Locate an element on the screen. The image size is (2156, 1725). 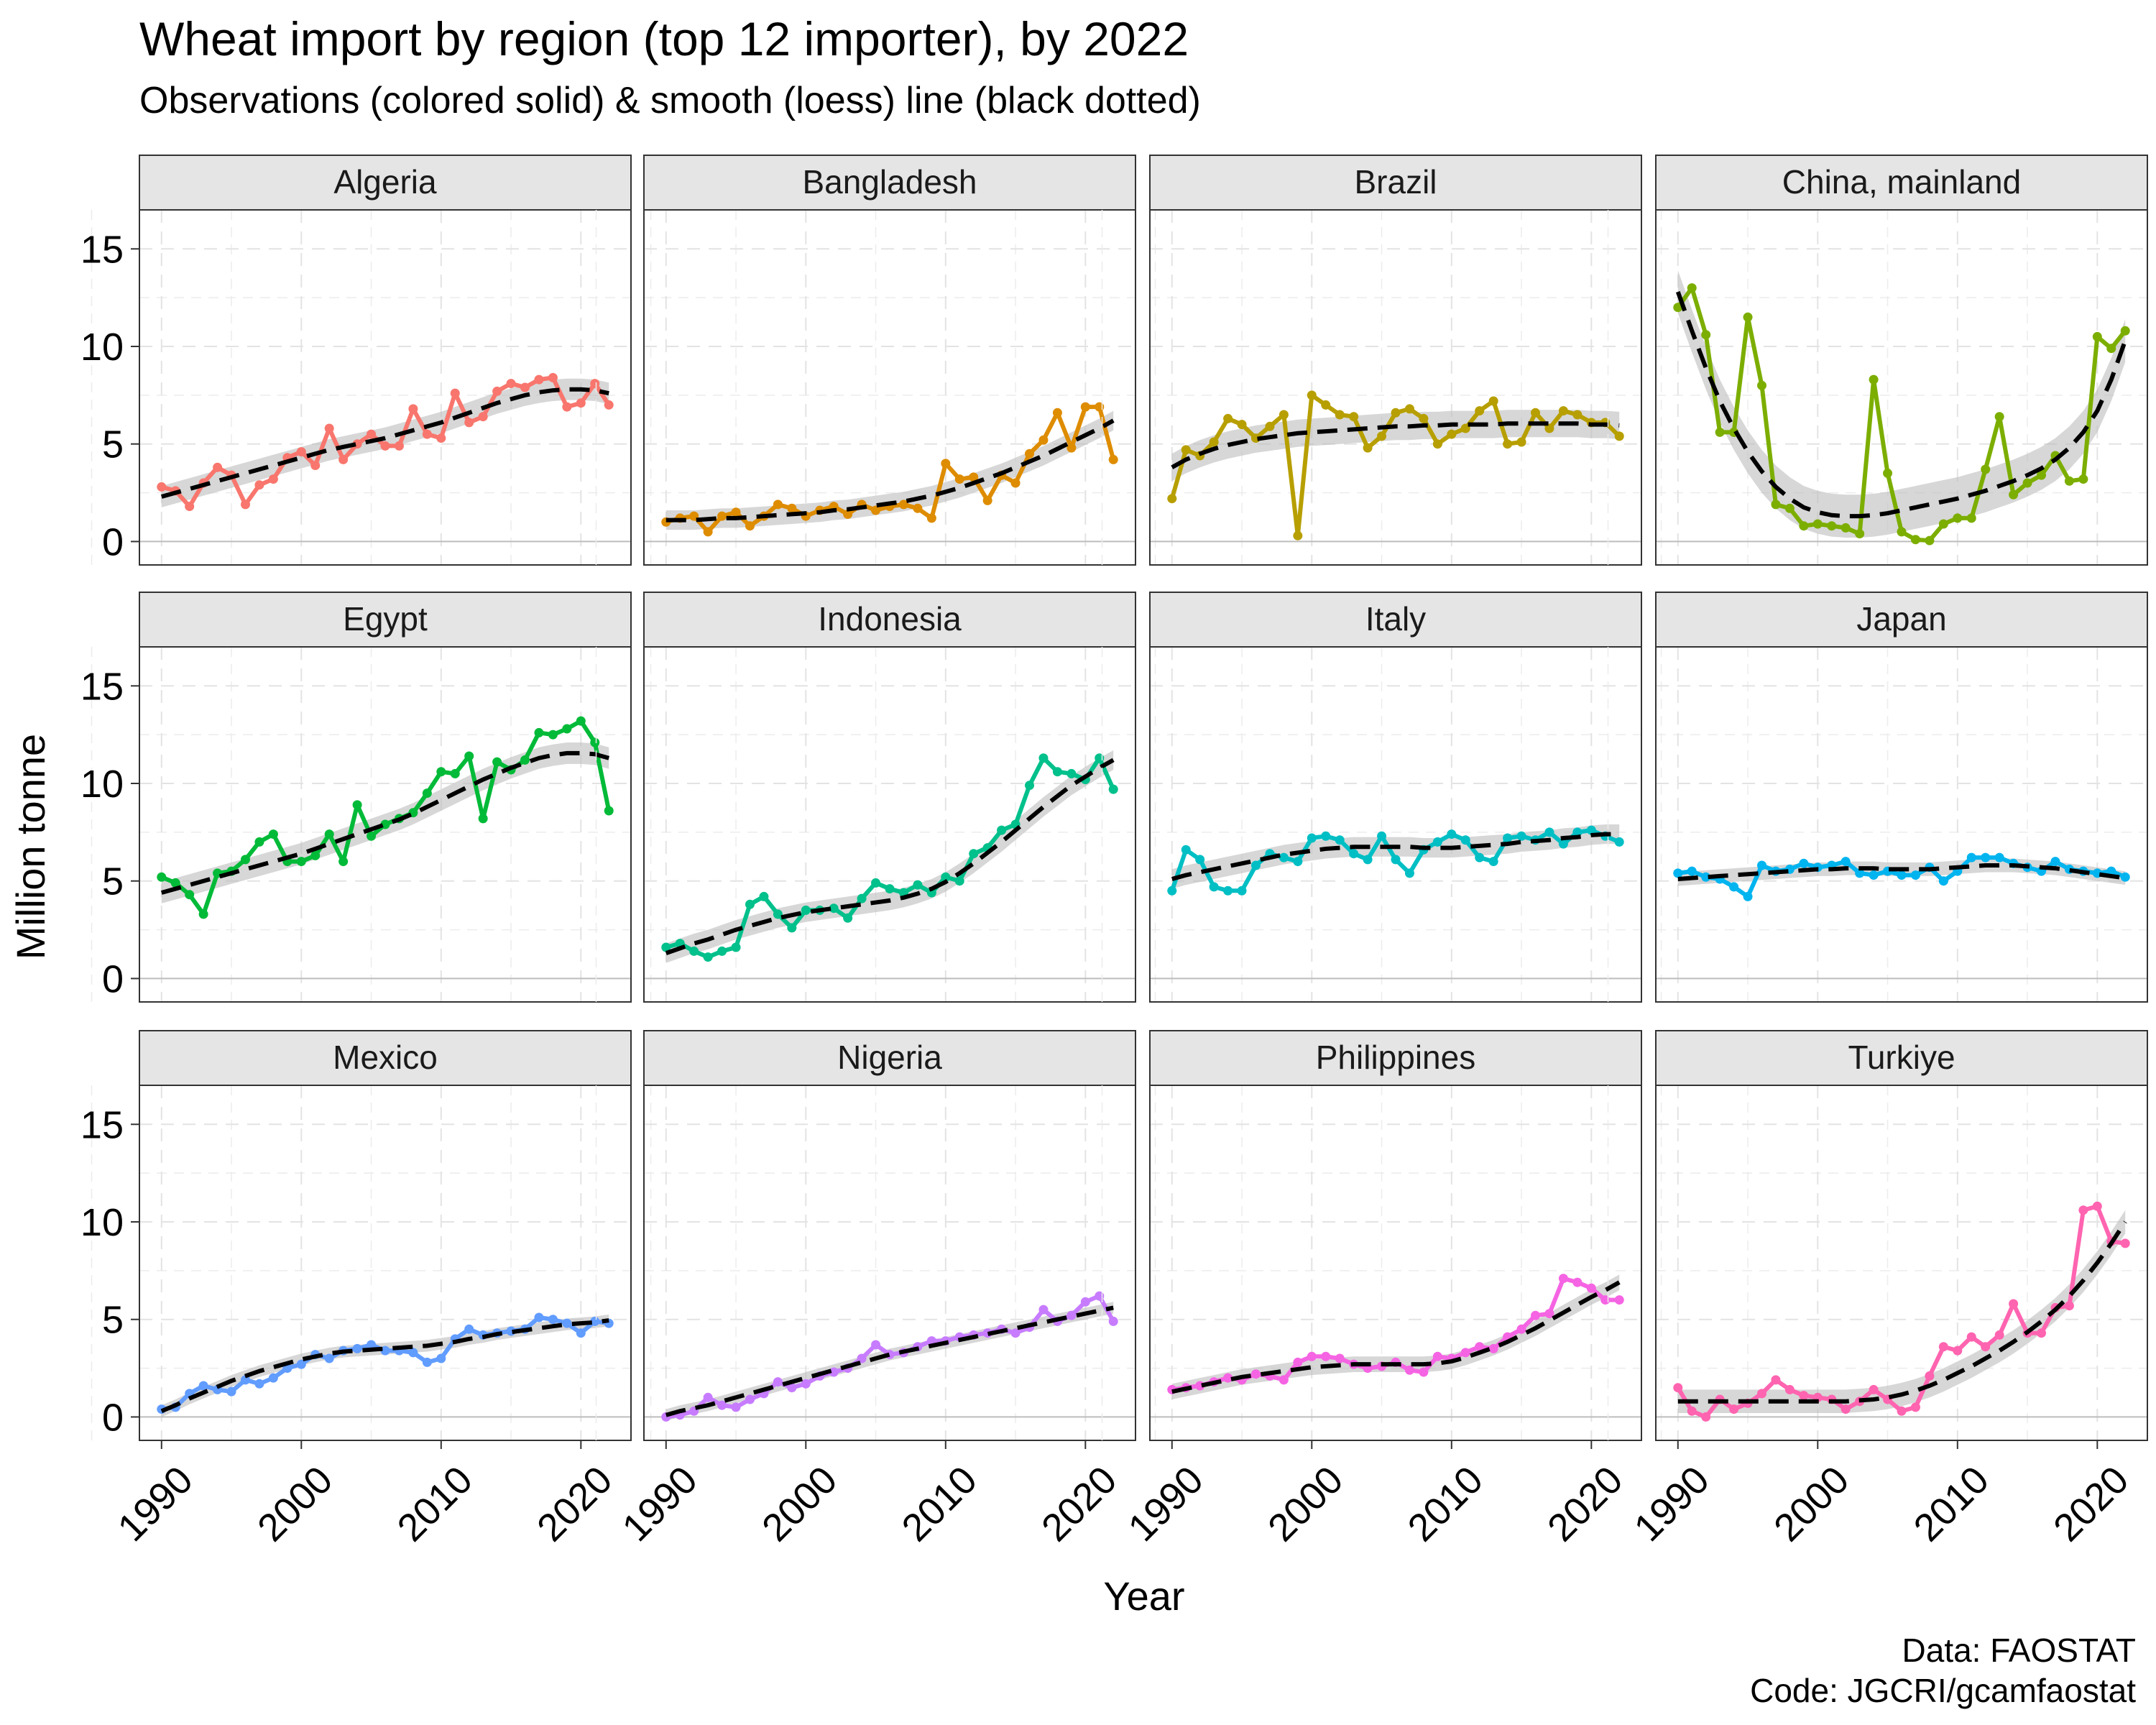
facet-panel: Nigeria 1990 2000 2010 2020 is located at coordinates (875, 1290).